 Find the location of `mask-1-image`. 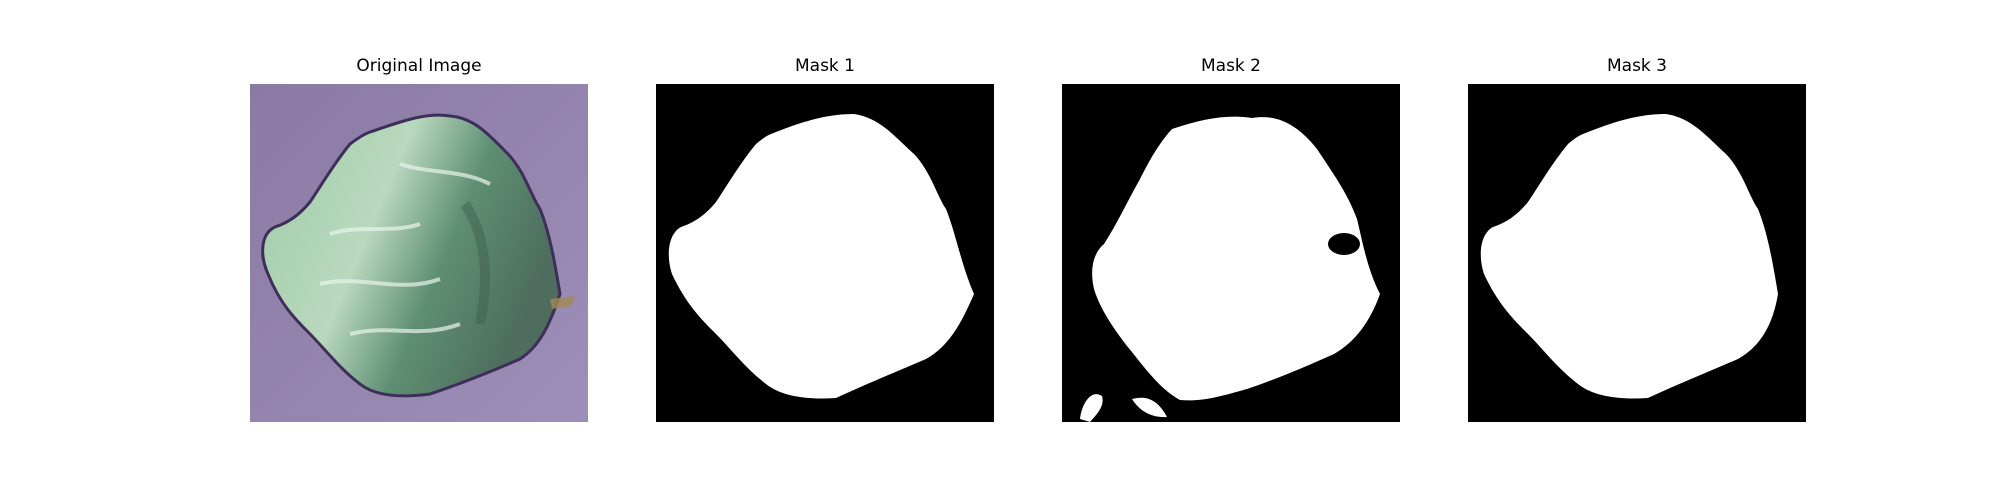

mask-1-image is located at coordinates (825, 253).